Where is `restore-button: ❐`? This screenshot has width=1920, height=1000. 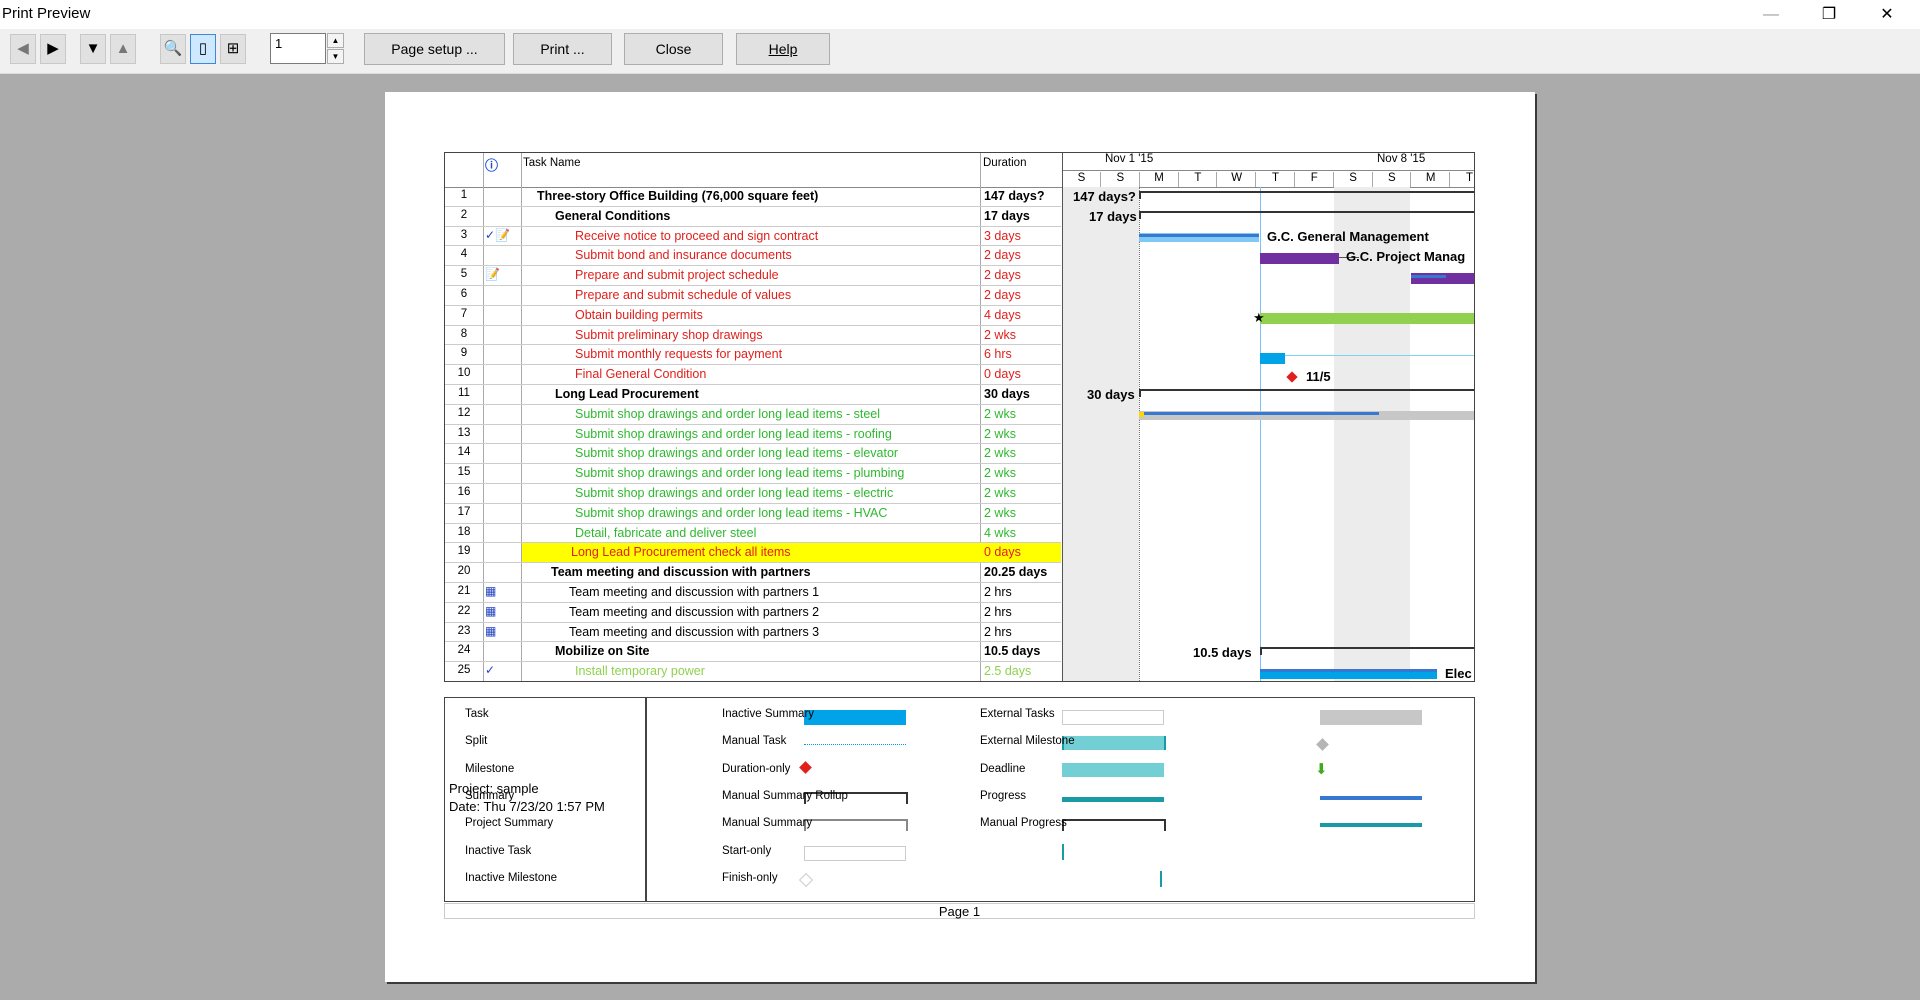
restore-button: ❐ is located at coordinates (1829, 14).